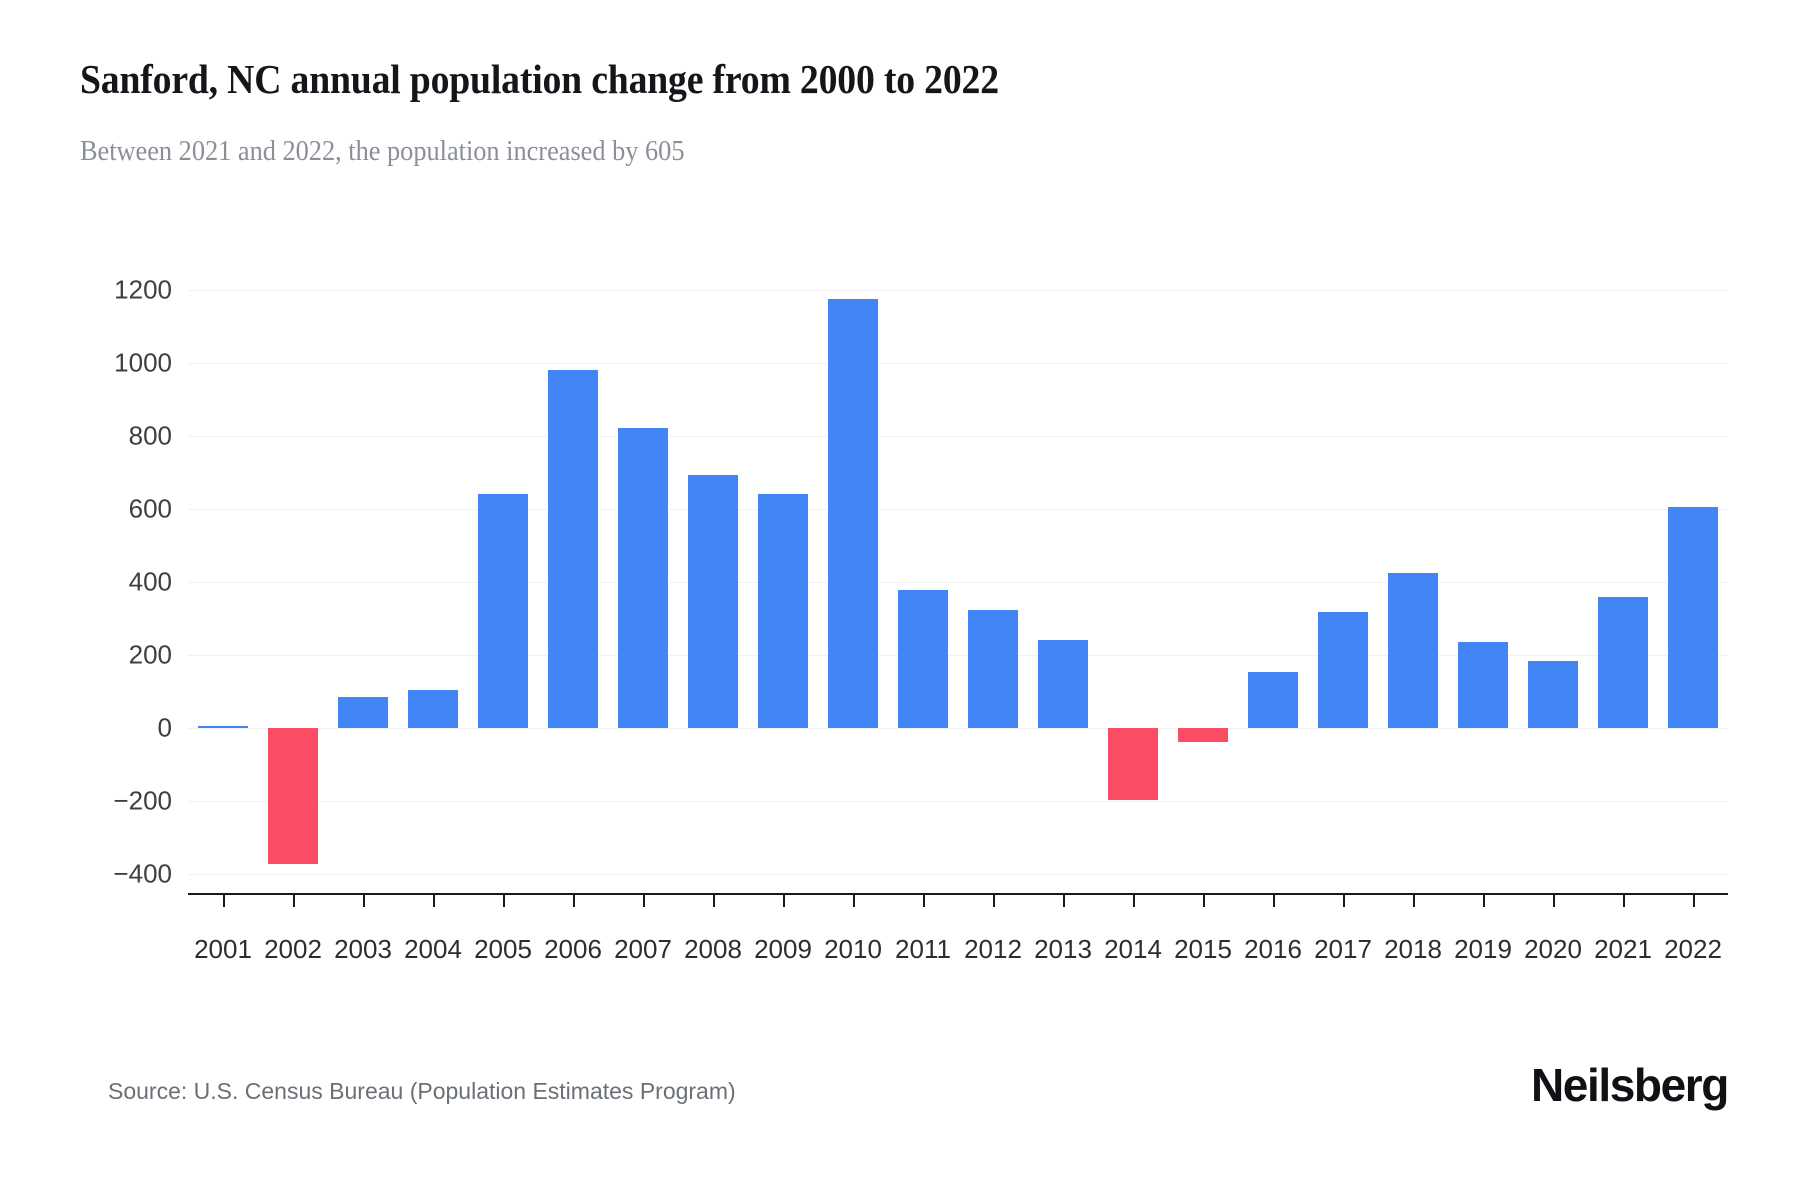  Describe the element at coordinates (150, 581) in the screenshot. I see `y-axis-tick-label: 400` at that location.